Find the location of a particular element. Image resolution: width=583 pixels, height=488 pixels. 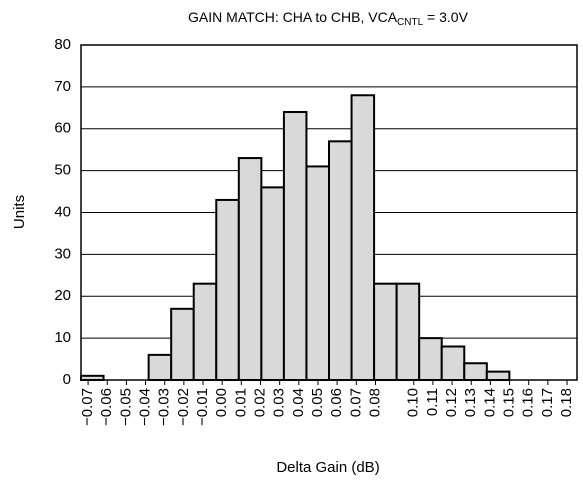

x-tick-label: 0.12 is located at coordinates (451, 402).